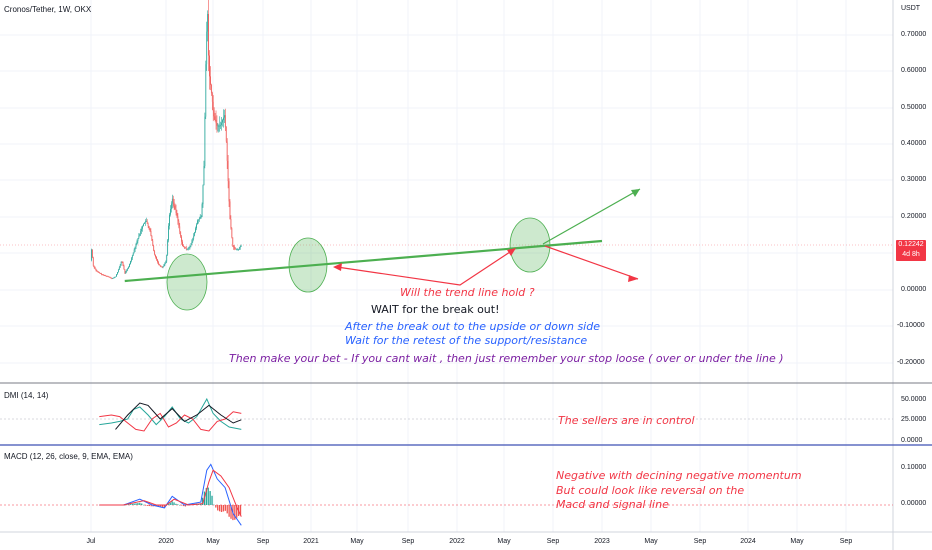 The image size is (932, 550). Describe the element at coordinates (457, 541) in the screenshot. I see `time-tick: 2022` at that location.